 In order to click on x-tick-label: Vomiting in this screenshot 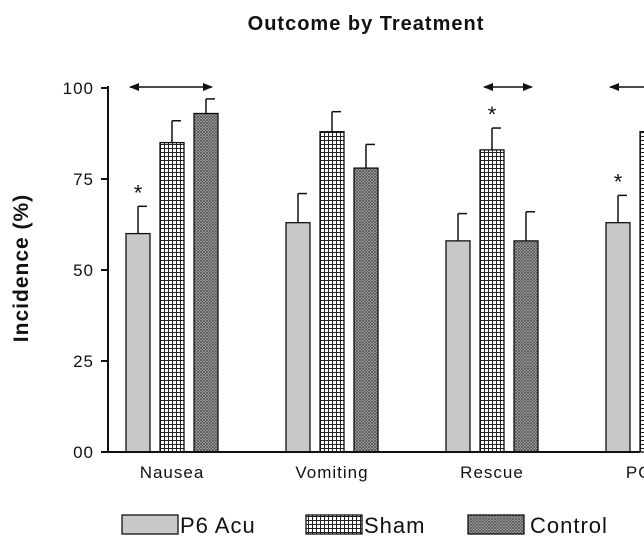, I will do `click(331, 472)`.